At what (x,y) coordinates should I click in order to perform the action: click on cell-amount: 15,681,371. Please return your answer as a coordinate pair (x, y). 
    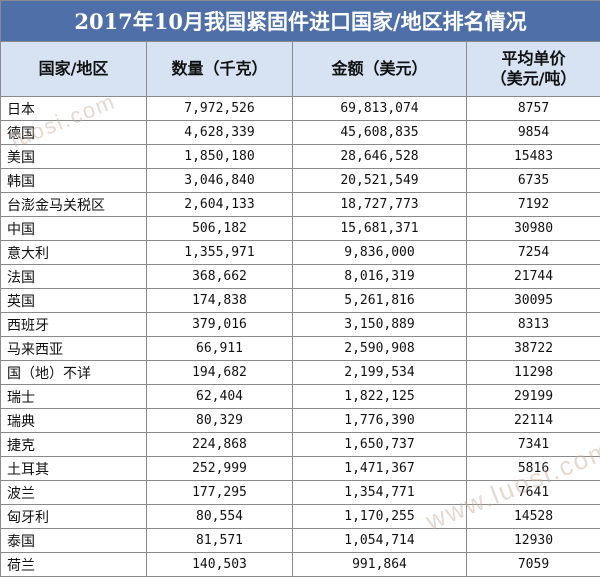
    Looking at the image, I should click on (379, 228).